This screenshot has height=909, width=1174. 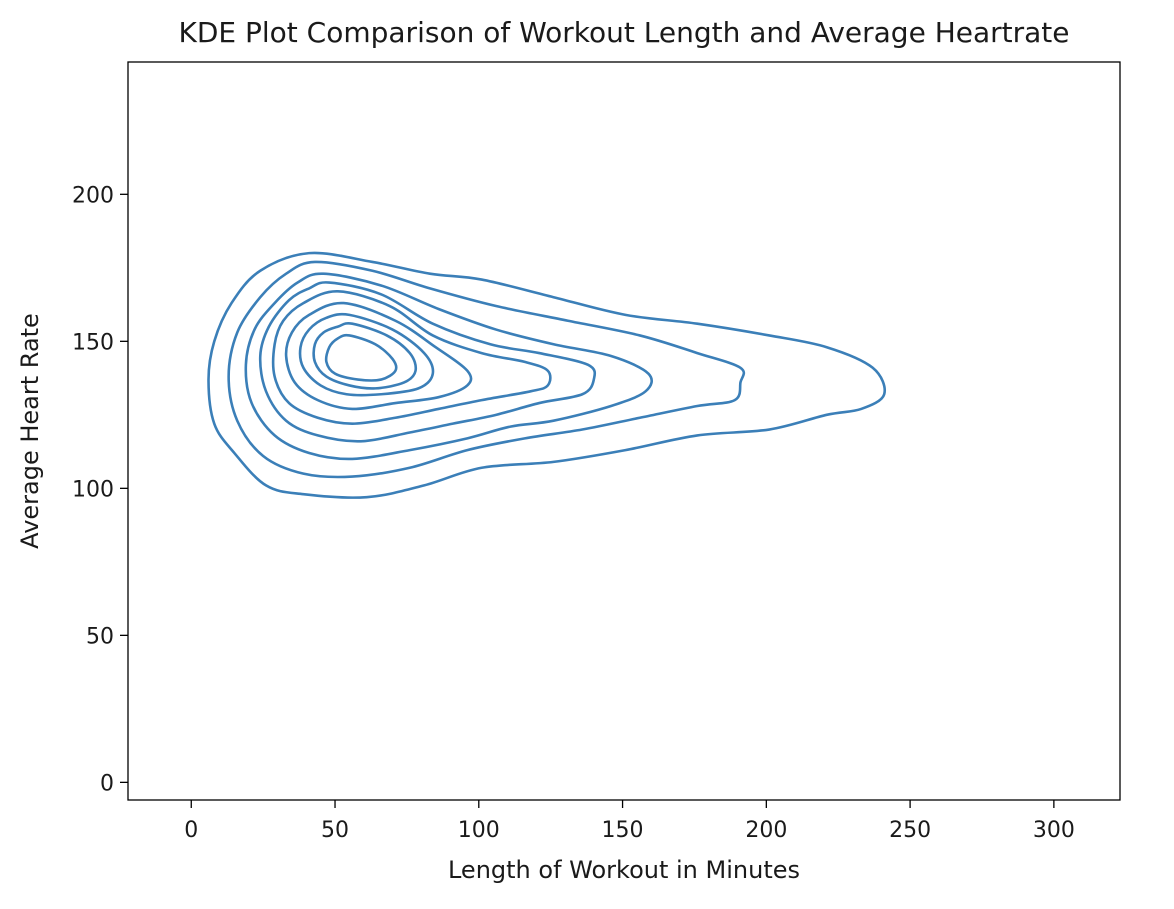 I want to click on y-tick-label: 150, so click(x=93, y=342).